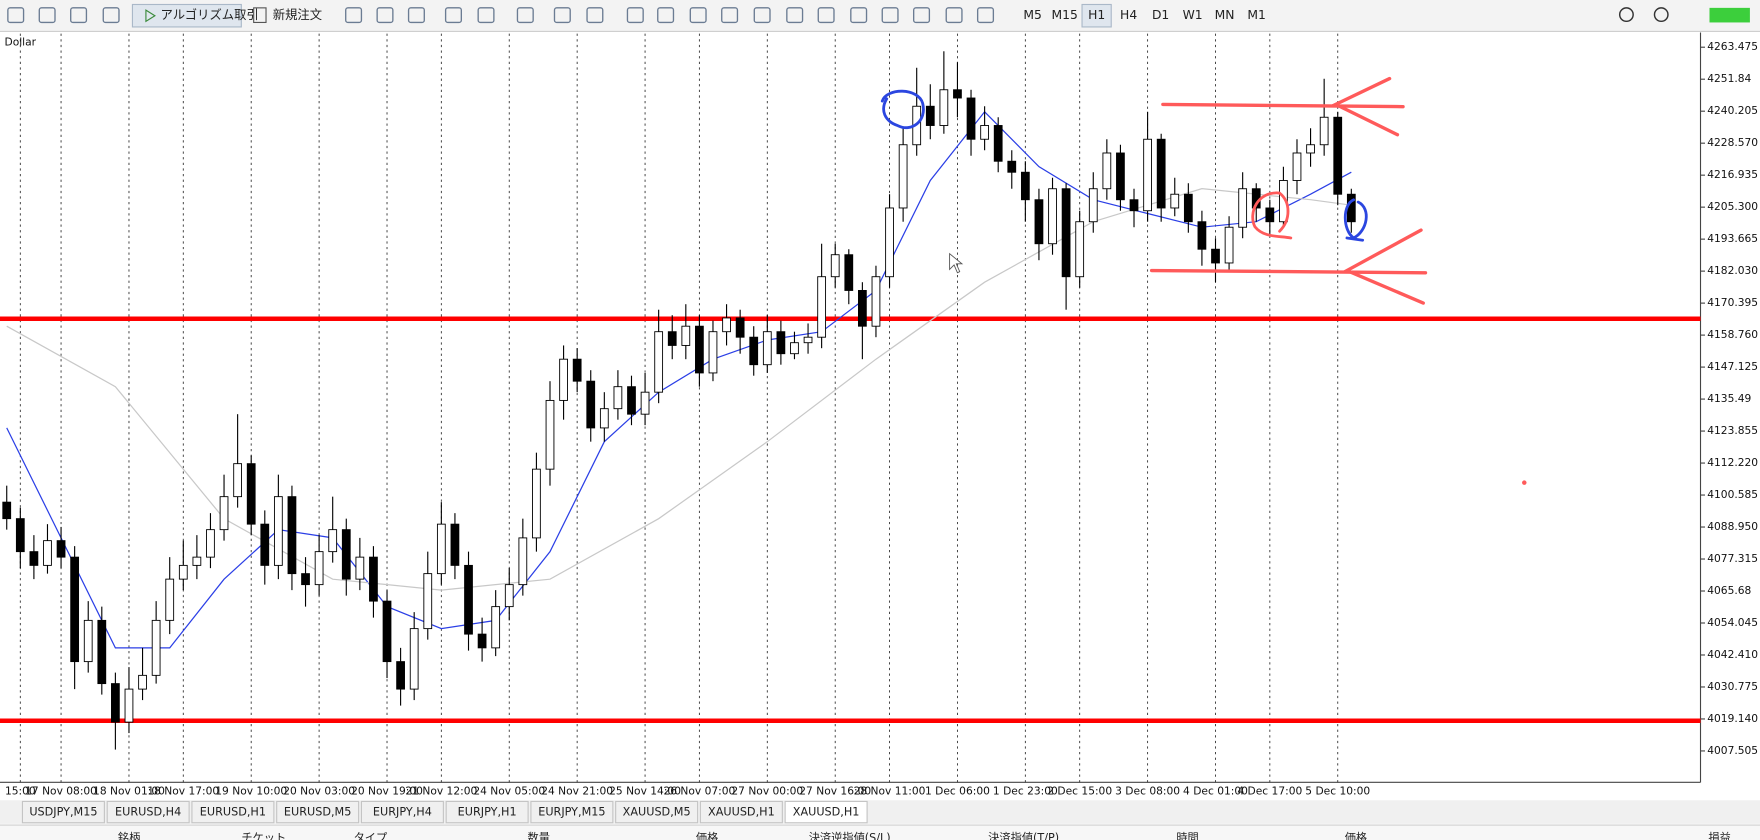  I want to click on tab-label: USDJPY,M15, so click(63, 812).